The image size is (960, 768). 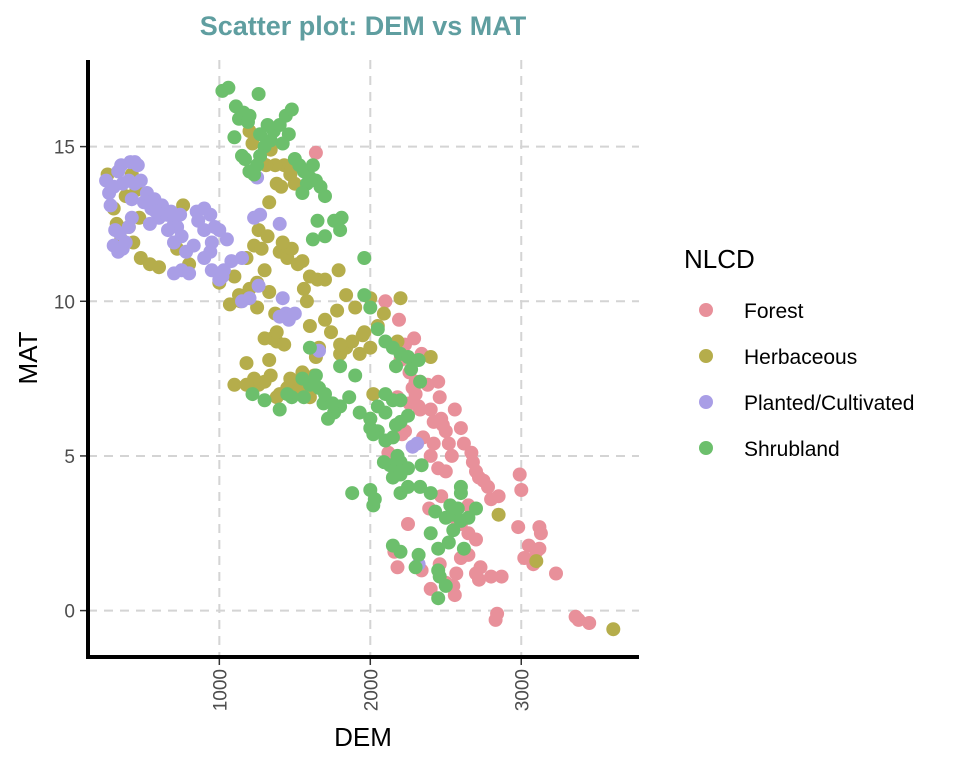 What do you see at coordinates (371, 690) in the screenshot?
I see `x-tick-label: 2000` at bounding box center [371, 690].